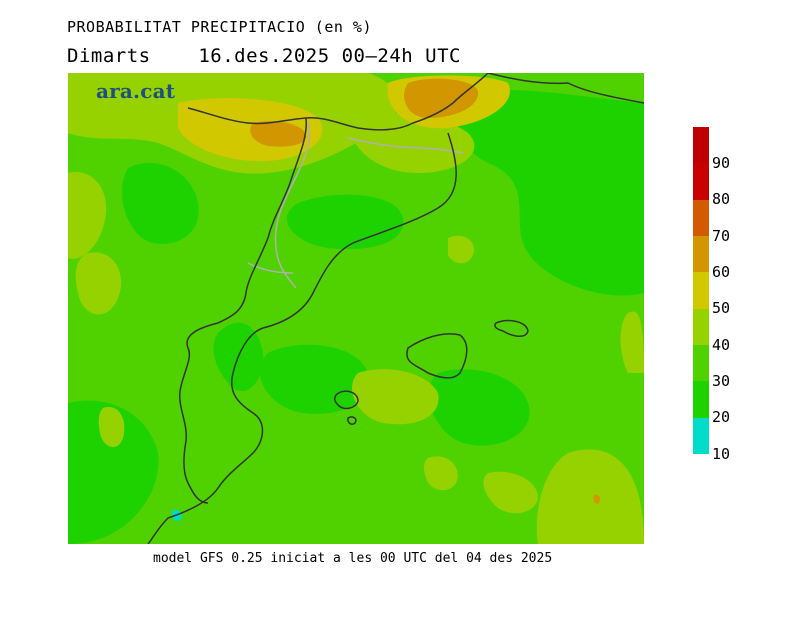 This screenshot has height=617, width=800. Describe the element at coordinates (721, 308) in the screenshot. I see `scale-label-50: 50` at that location.